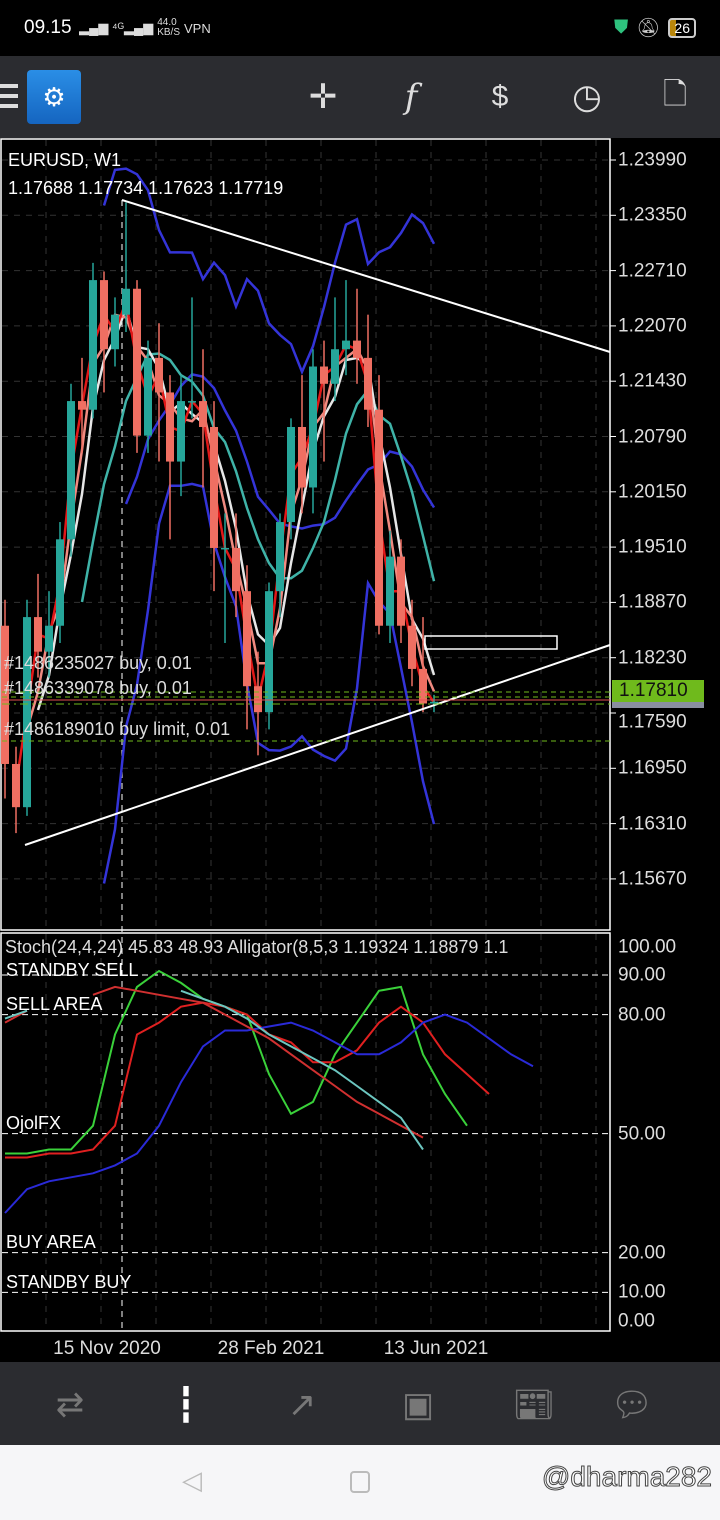 The height and width of the screenshot is (1520, 720). What do you see at coordinates (642, 1292) in the screenshot?
I see `stoch-tick: 10.00` at bounding box center [642, 1292].